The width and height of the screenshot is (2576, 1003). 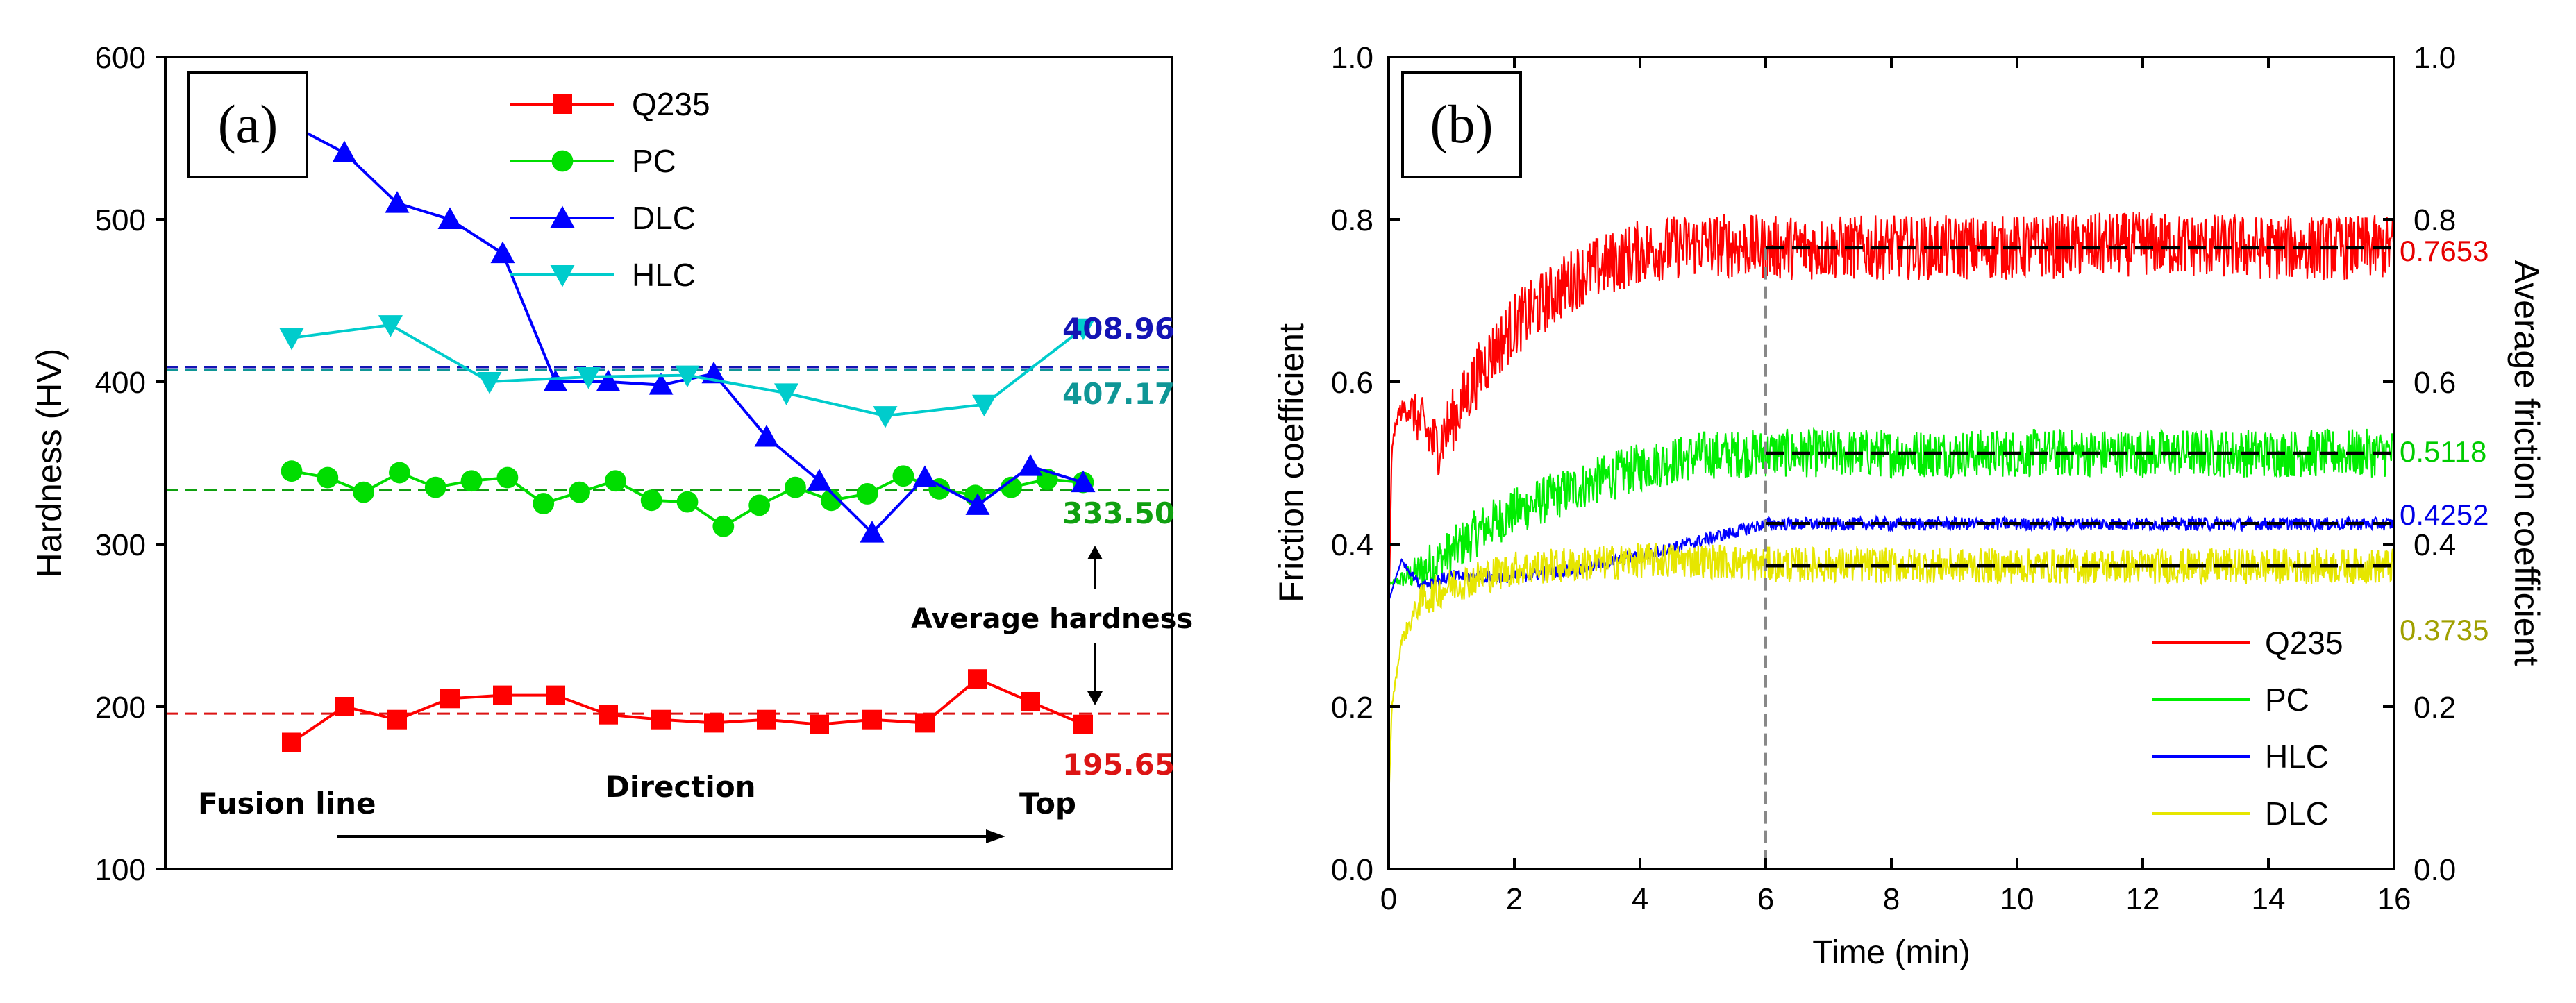 What do you see at coordinates (121, 708) in the screenshot?
I see `y-tick-label-a: 200` at bounding box center [121, 708].